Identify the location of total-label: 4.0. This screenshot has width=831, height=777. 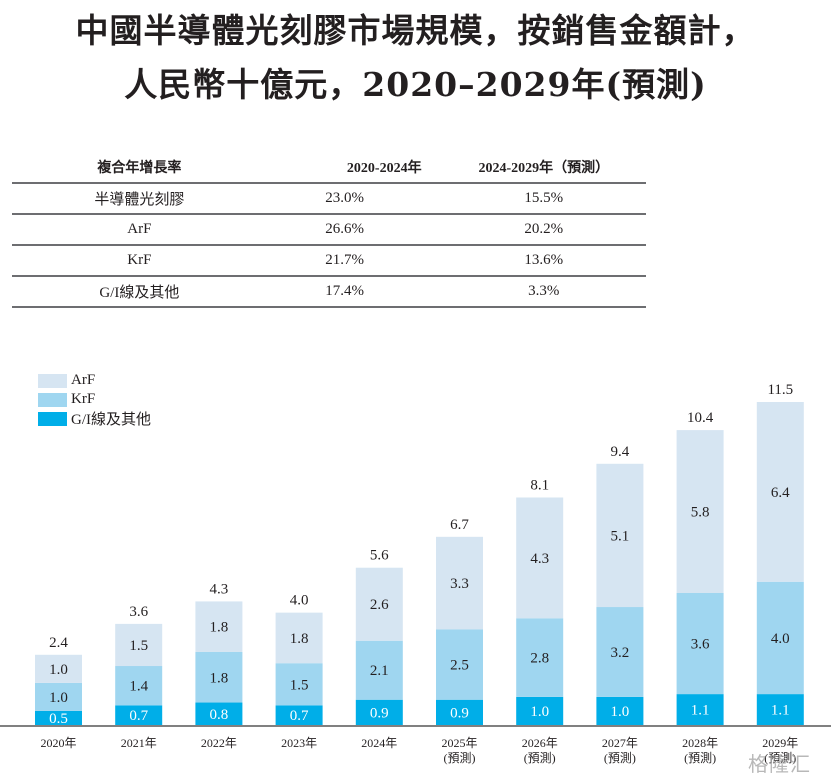
(299, 601).